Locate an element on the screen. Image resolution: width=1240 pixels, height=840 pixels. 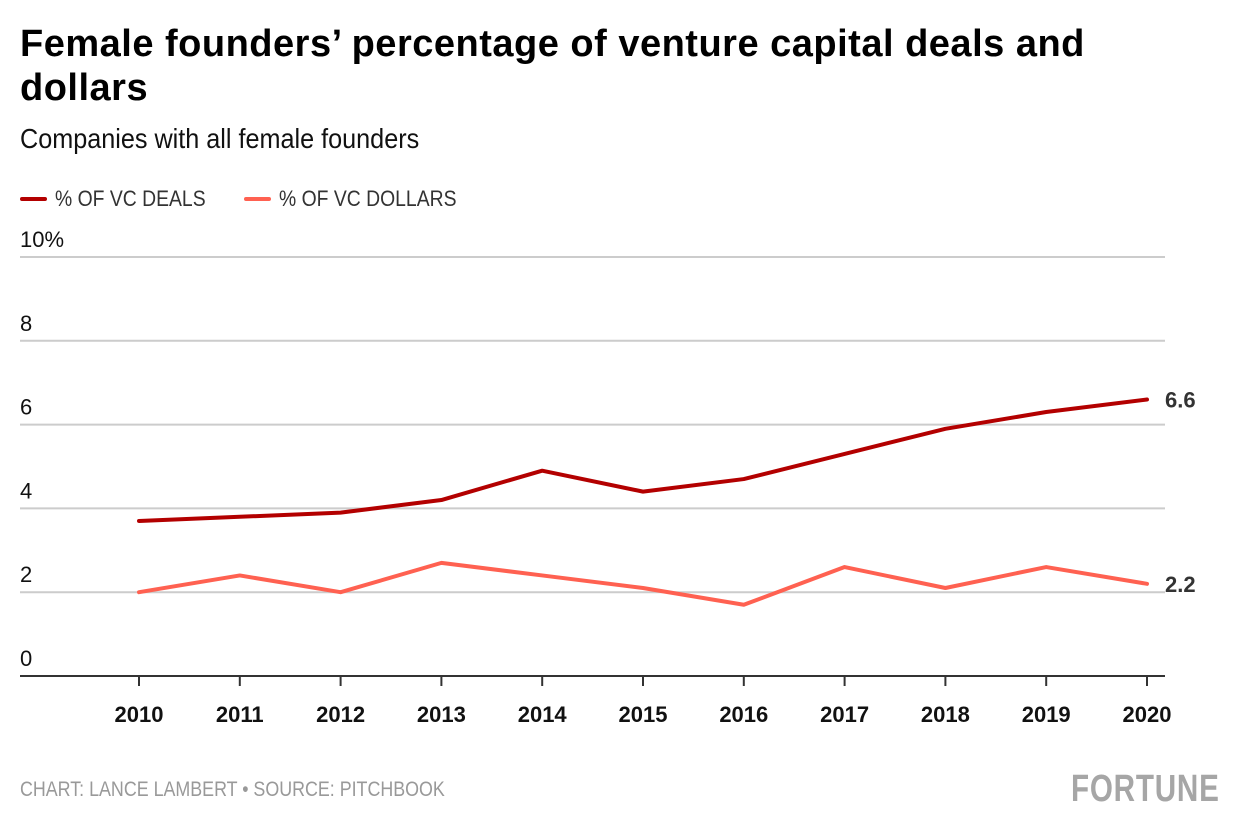
legend-swatch-dollars is located at coordinates (258, 199).